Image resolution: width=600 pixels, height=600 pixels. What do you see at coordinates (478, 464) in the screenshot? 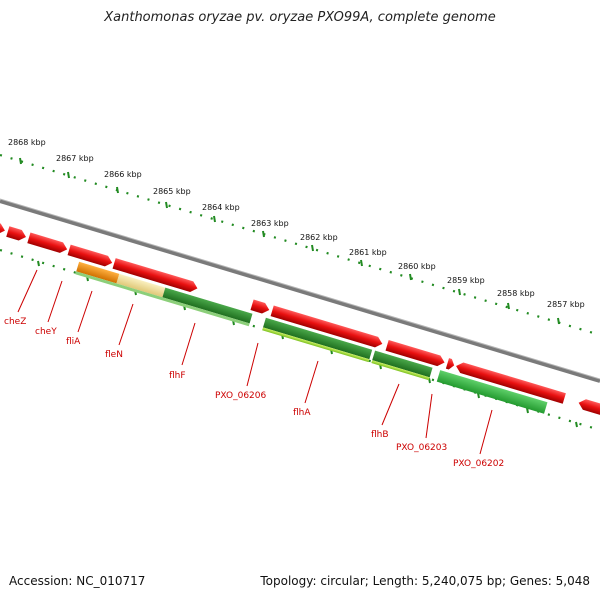
I see `gene-label-pxo06202: PXO_06202` at bounding box center [478, 464].